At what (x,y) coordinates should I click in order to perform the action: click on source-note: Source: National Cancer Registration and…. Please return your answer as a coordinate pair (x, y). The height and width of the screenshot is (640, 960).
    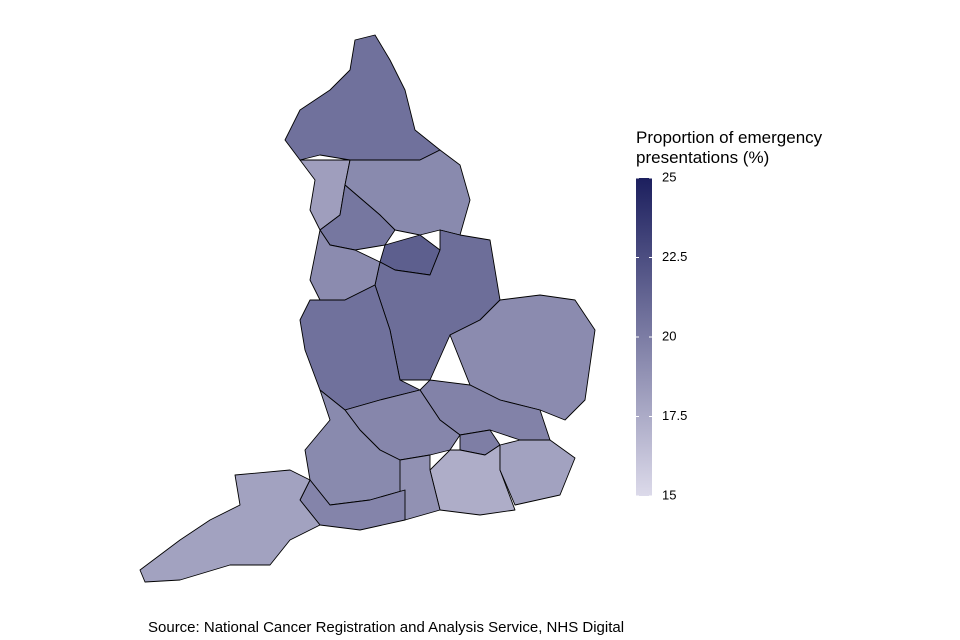
    Looking at the image, I should click on (386, 627).